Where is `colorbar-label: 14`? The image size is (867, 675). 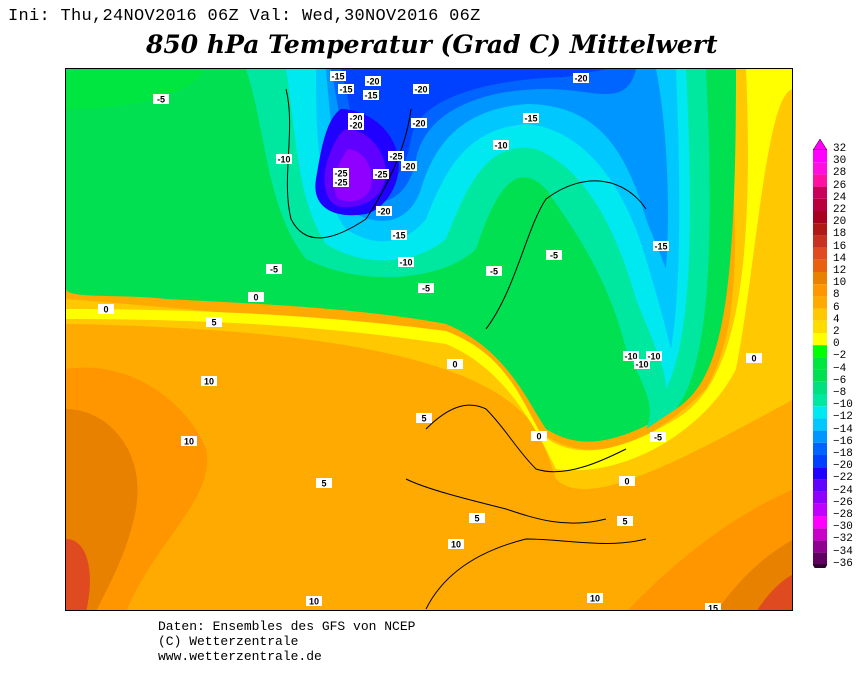 colorbar-label: 14 is located at coordinates (840, 258).